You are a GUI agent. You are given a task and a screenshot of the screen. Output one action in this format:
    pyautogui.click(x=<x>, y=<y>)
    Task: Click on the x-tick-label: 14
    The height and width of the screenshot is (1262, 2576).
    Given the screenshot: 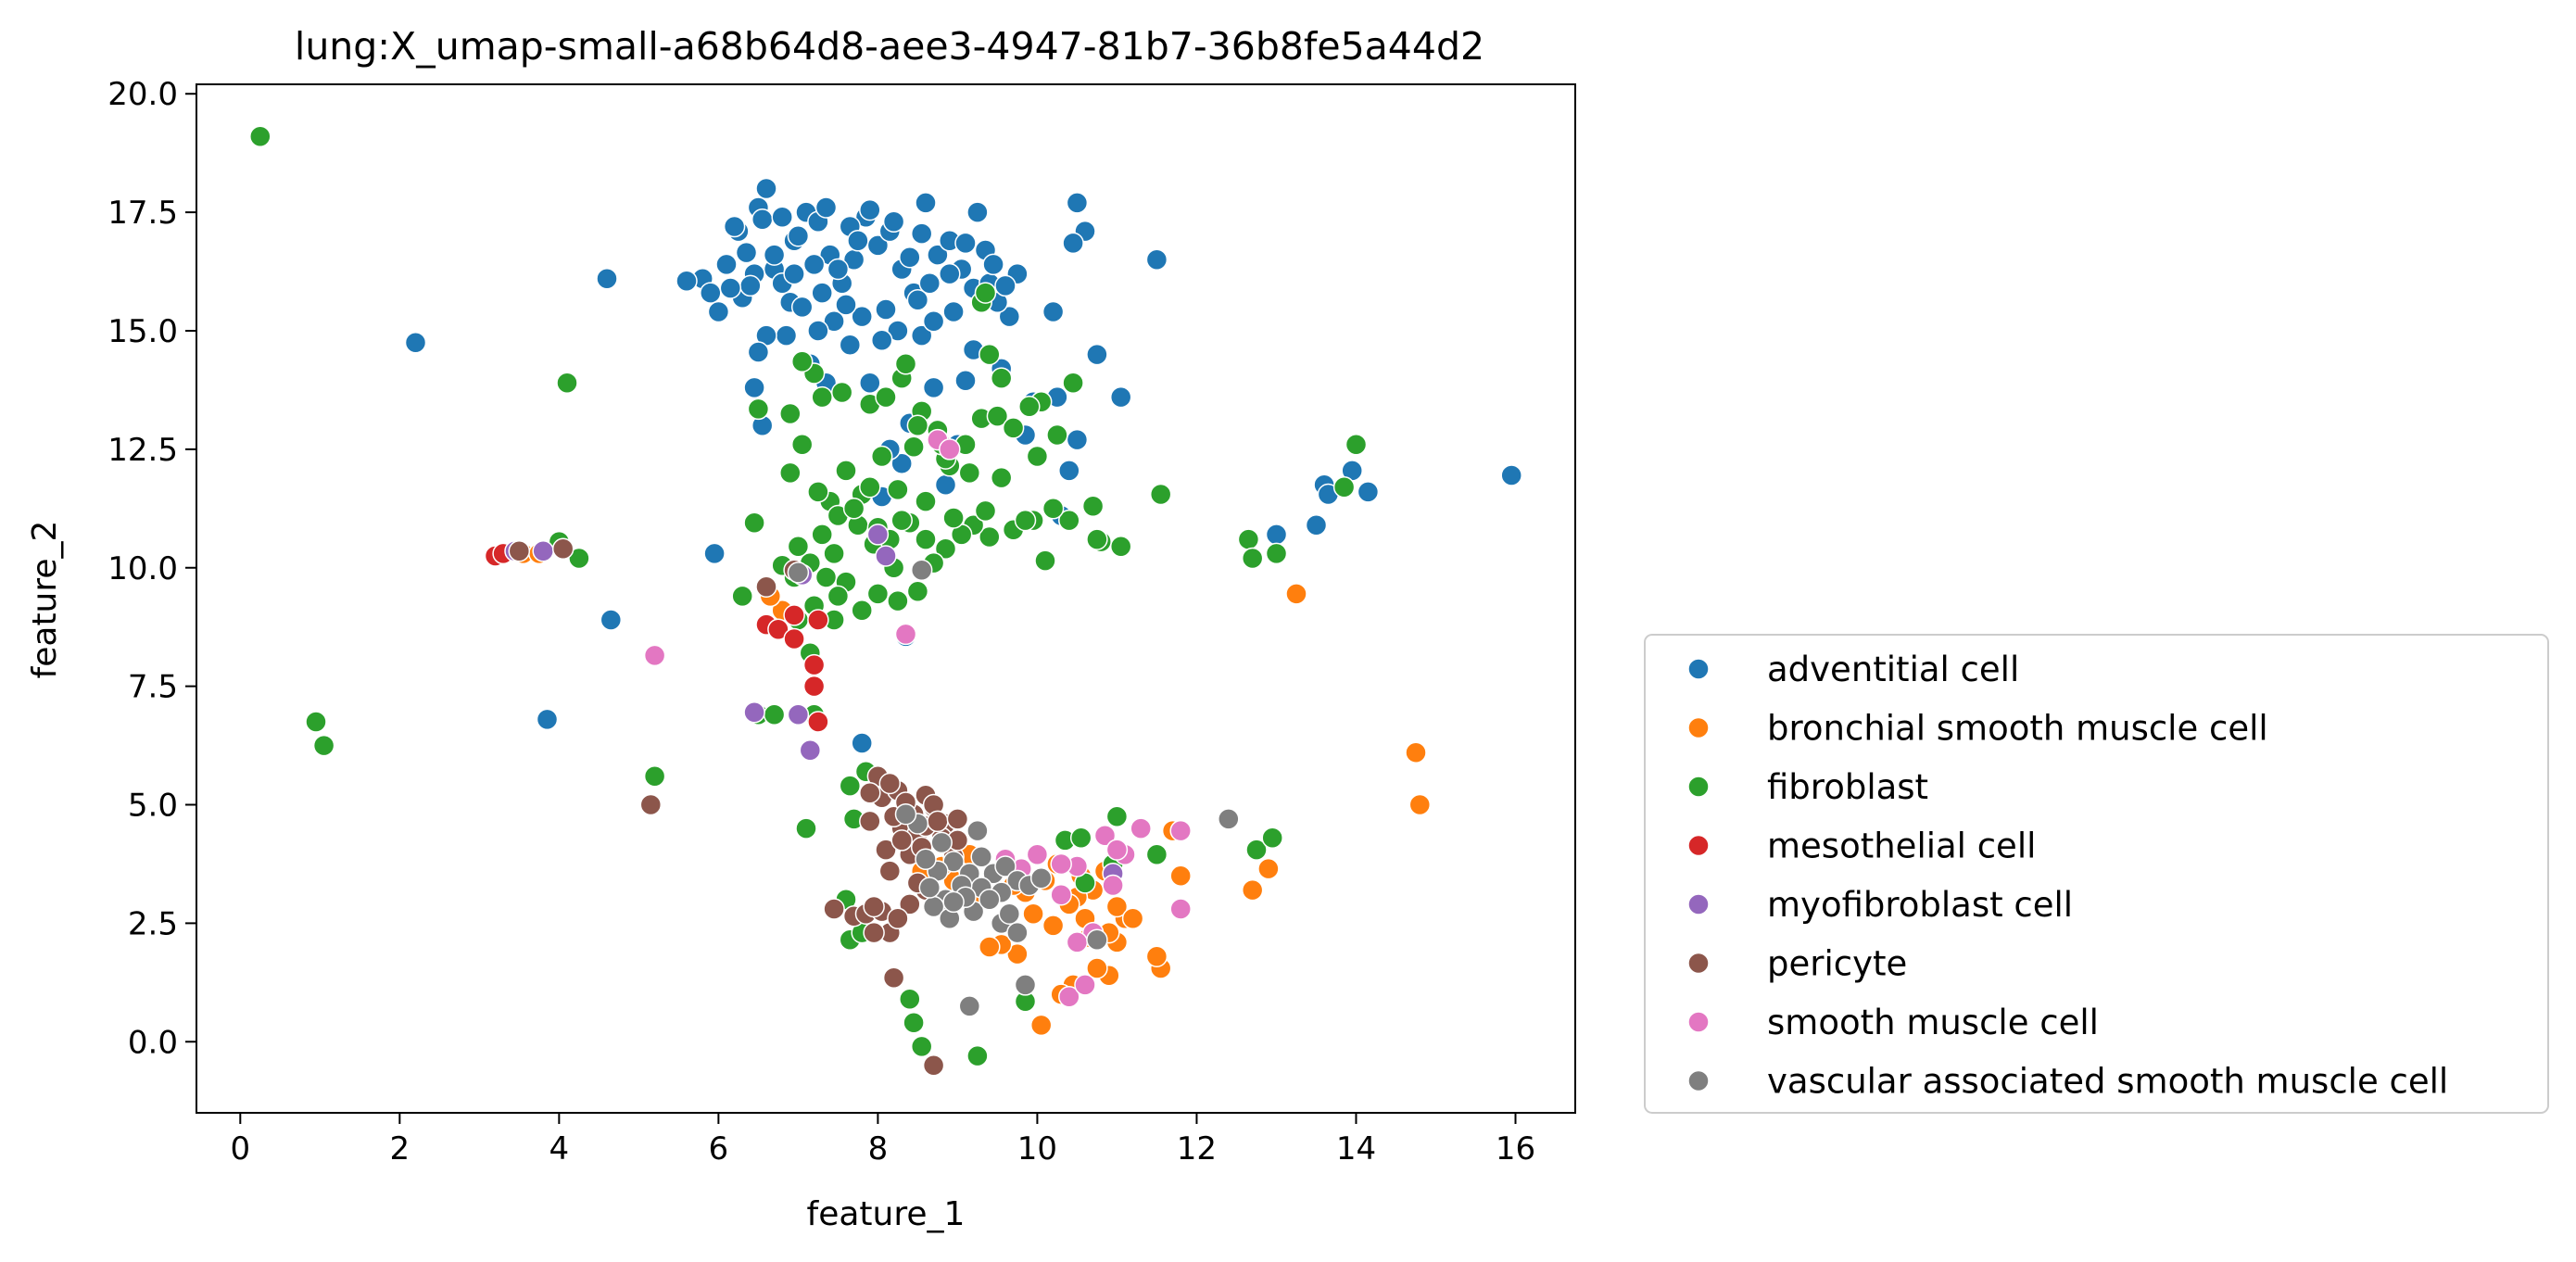 What is the action you would take?
    pyautogui.click(x=1356, y=1148)
    